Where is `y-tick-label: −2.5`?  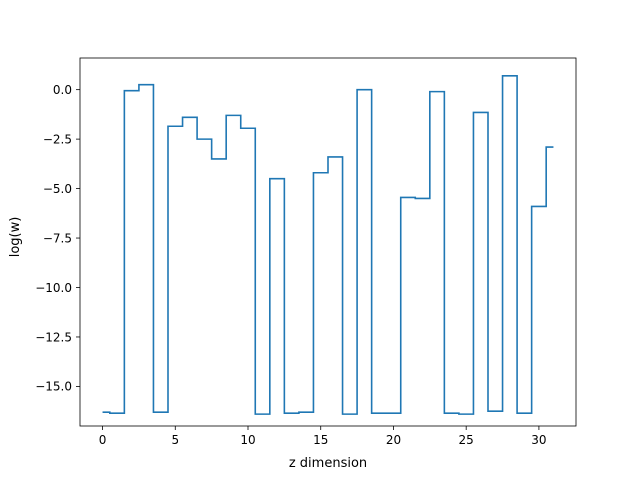
y-tick-label: −2.5 is located at coordinates (57, 139).